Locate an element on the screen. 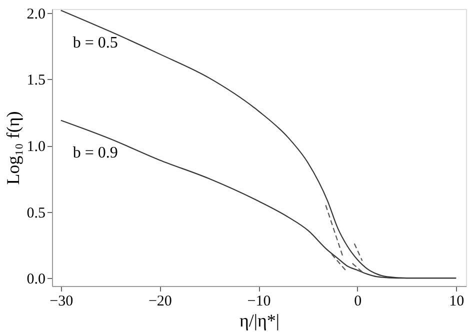 The image size is (474, 334). y-tick-label: 2.0 is located at coordinates (36, 14).